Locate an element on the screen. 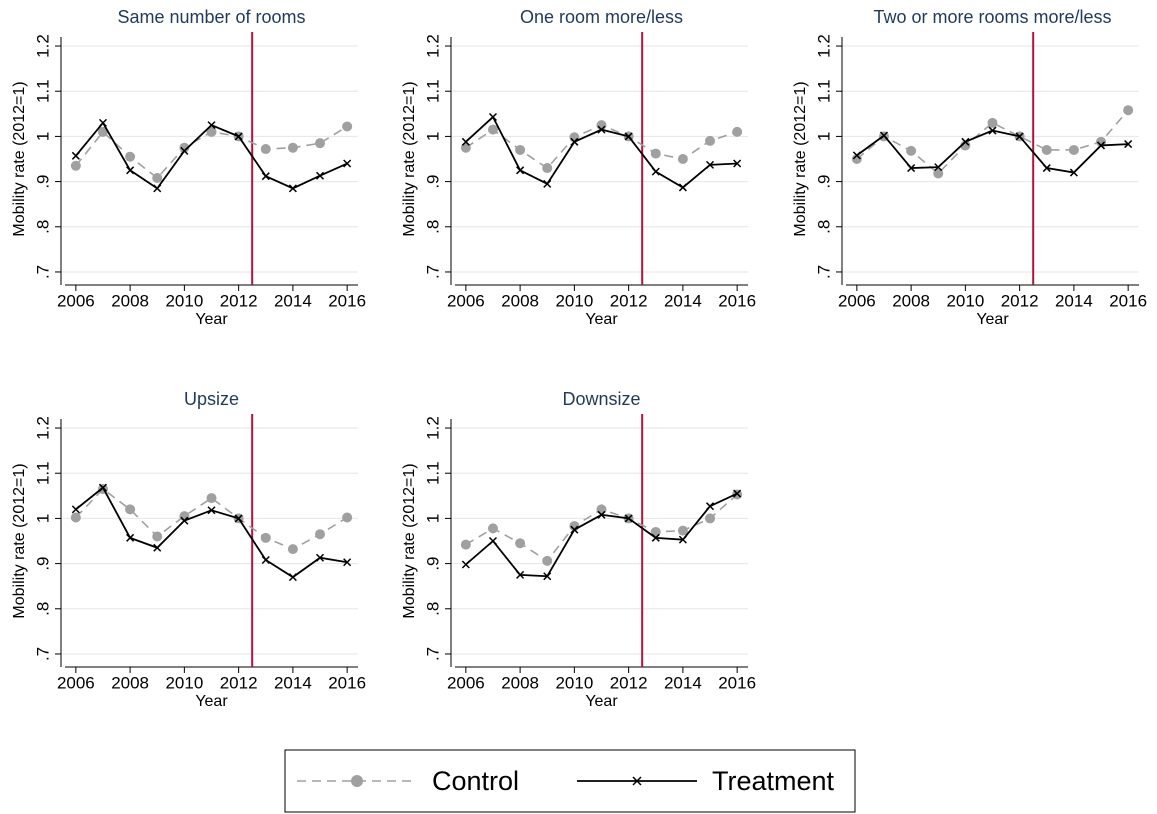  legend: Control Treatment is located at coordinates (570, 781).